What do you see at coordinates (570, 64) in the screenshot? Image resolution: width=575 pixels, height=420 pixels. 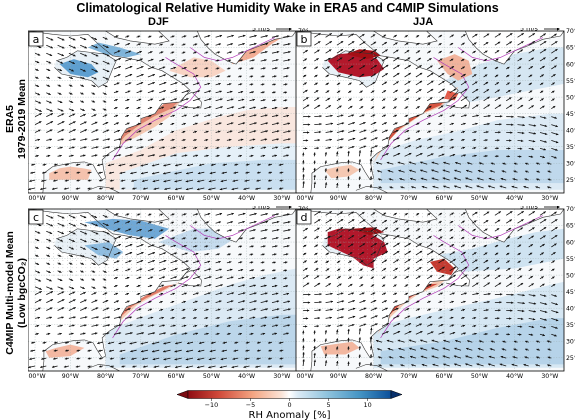 I see `lat-tick-label: 60°N` at bounding box center [570, 64].